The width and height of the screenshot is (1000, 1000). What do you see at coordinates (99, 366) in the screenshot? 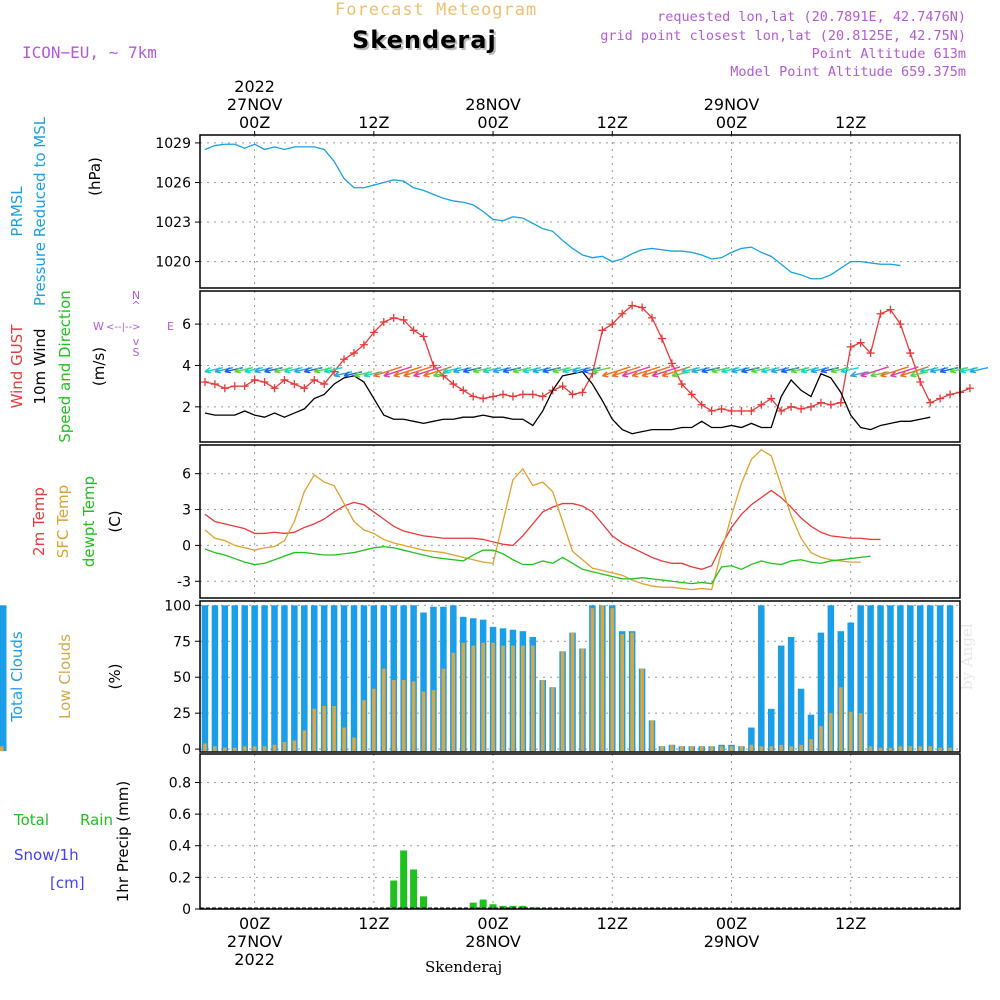
I see `panel-side-label: (m/s)` at bounding box center [99, 366].